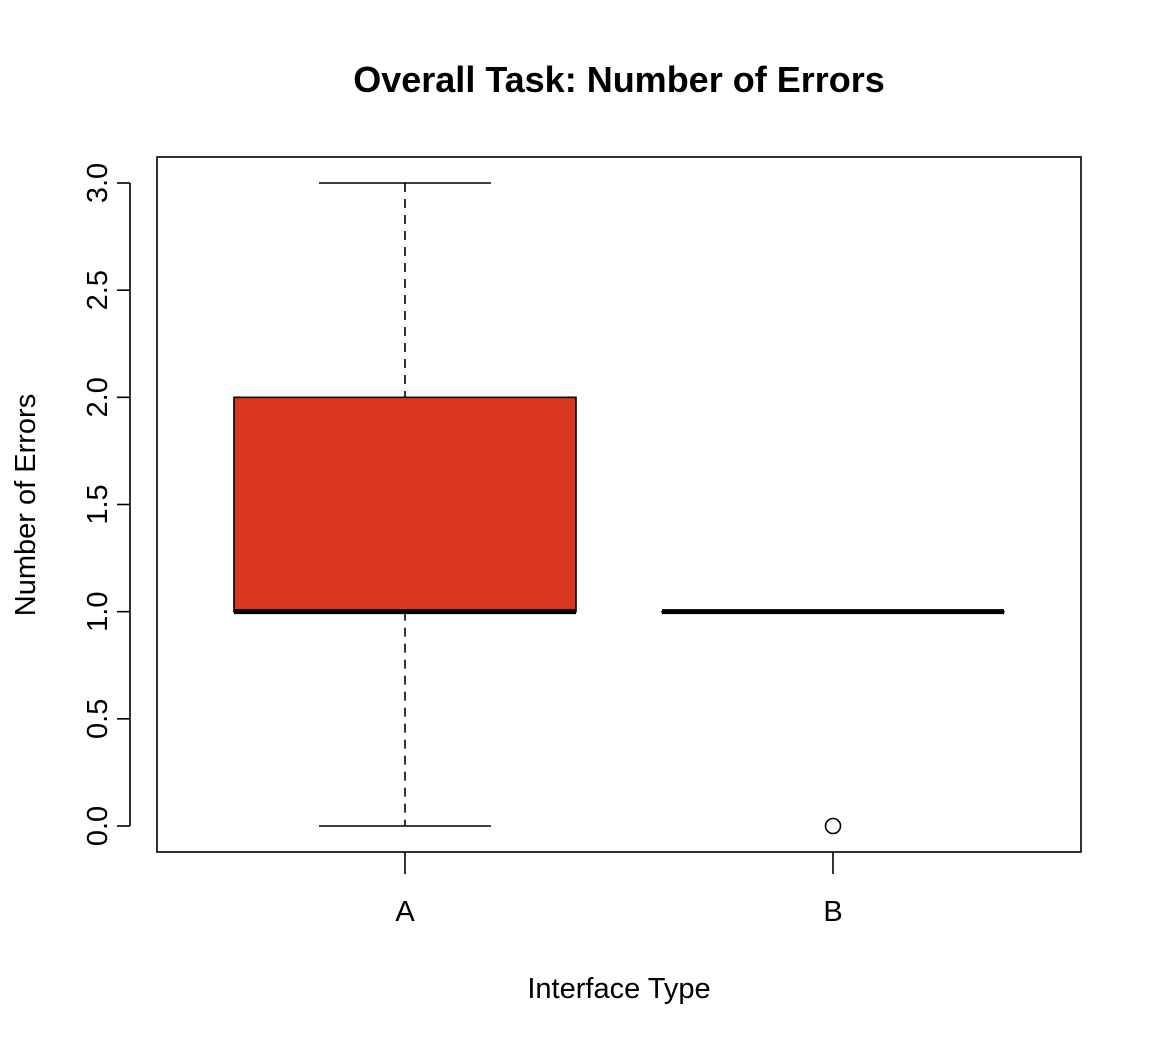 This screenshot has height=1048, width=1162. Describe the element at coordinates (98, 612) in the screenshot. I see `y-tick-label: 1.0` at that location.